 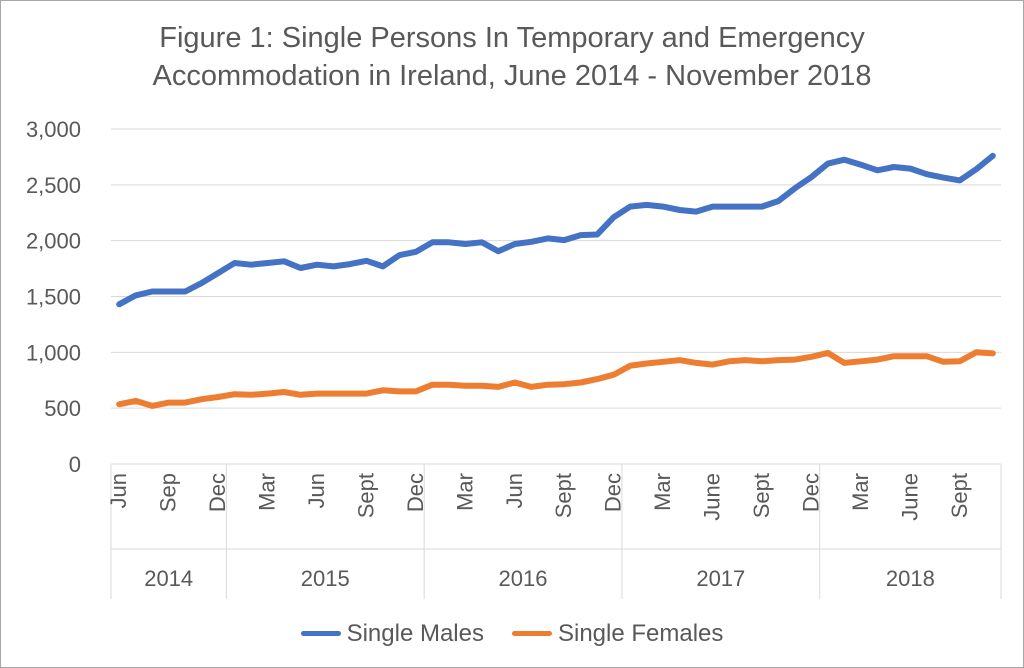 What do you see at coordinates (910, 578) in the screenshot?
I see `x-year-label: 2018` at bounding box center [910, 578].